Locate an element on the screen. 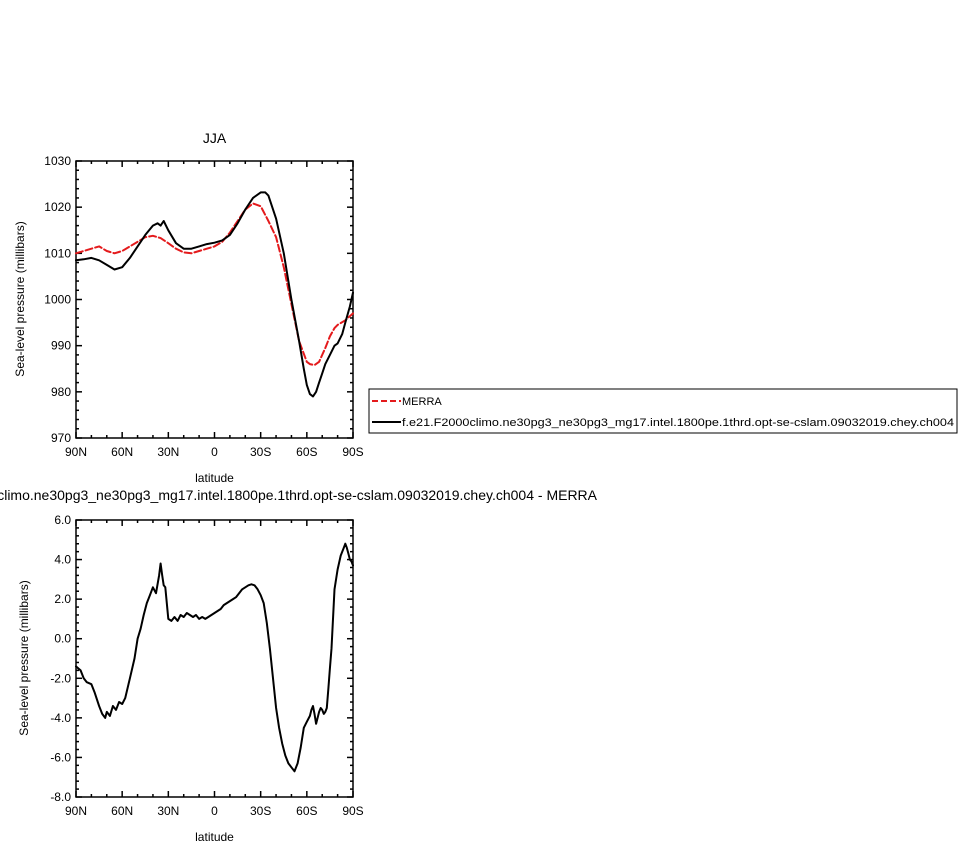  chart-bottom-y-tick-label: 2.0 is located at coordinates (62, 599).